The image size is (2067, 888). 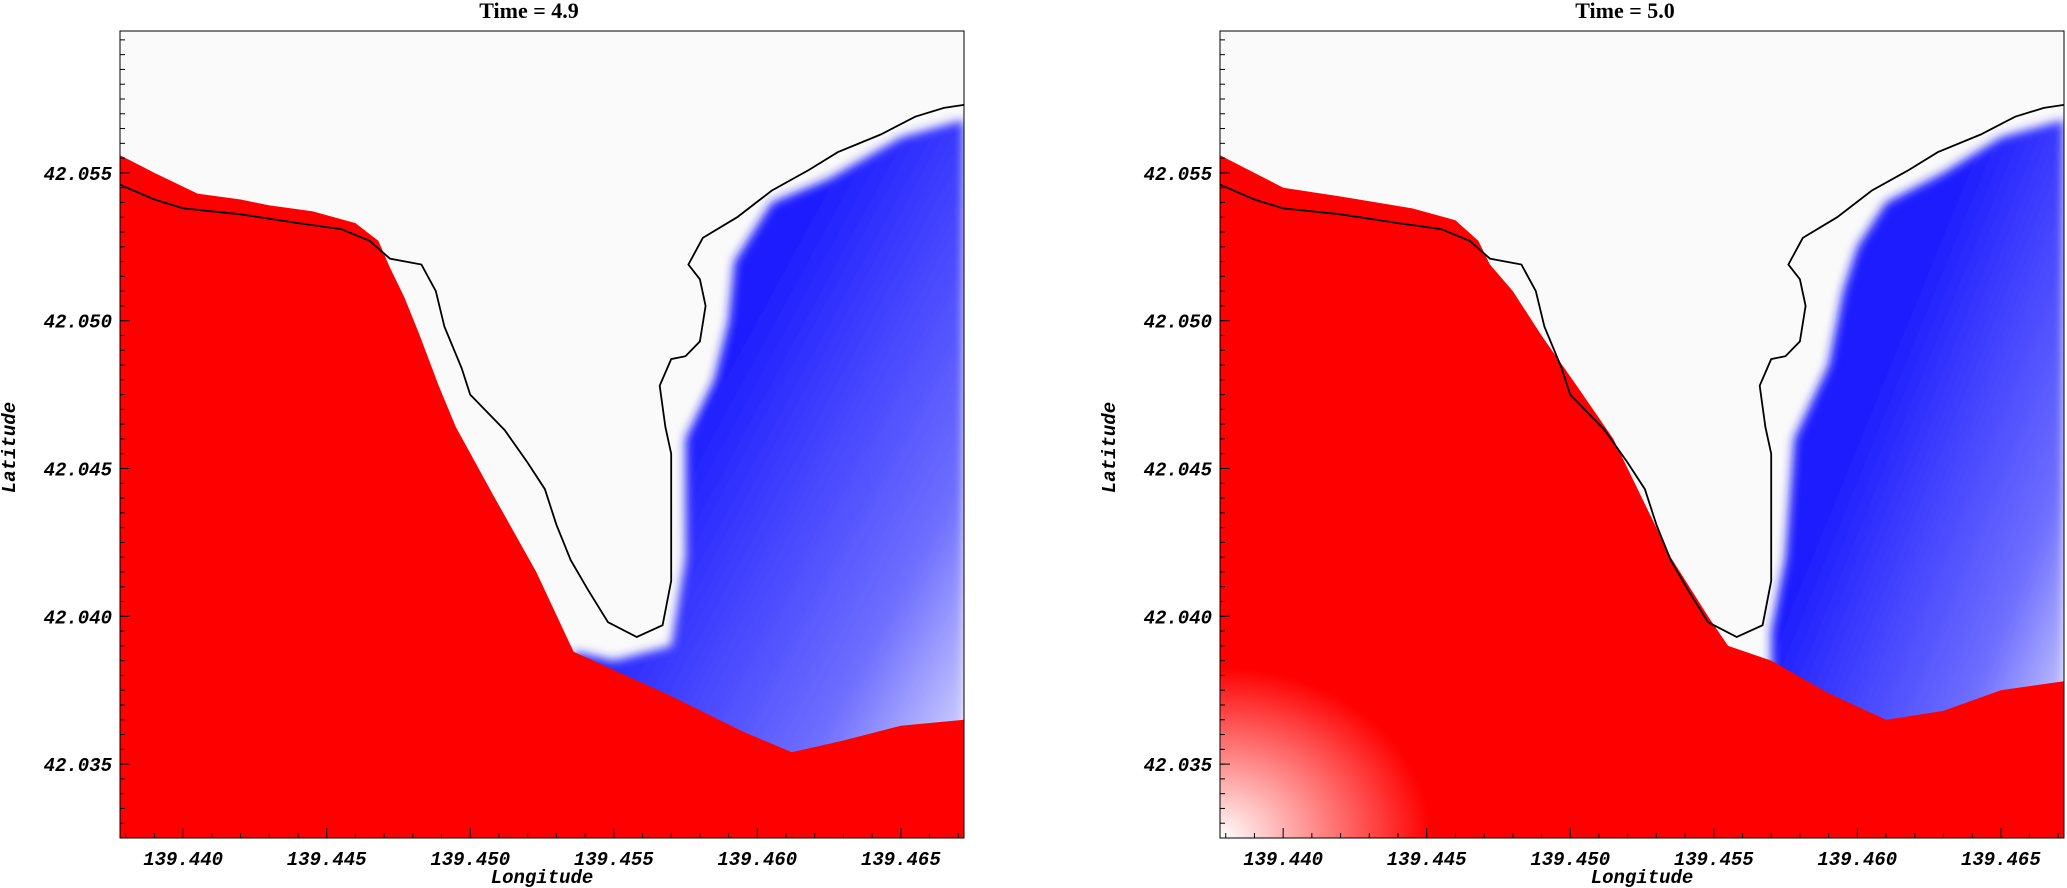 What do you see at coordinates (1917, 478) in the screenshot?
I see `low-value-region` at bounding box center [1917, 478].